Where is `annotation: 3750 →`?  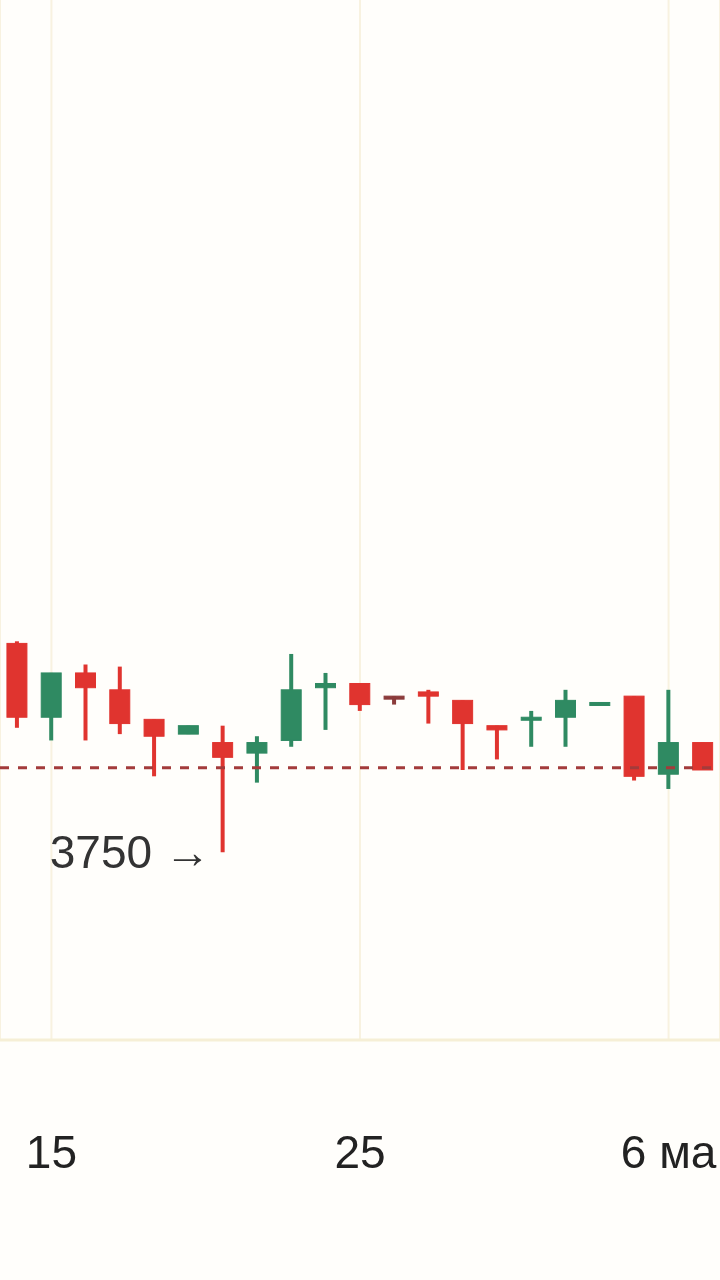 annotation: 3750 → is located at coordinates (130, 852).